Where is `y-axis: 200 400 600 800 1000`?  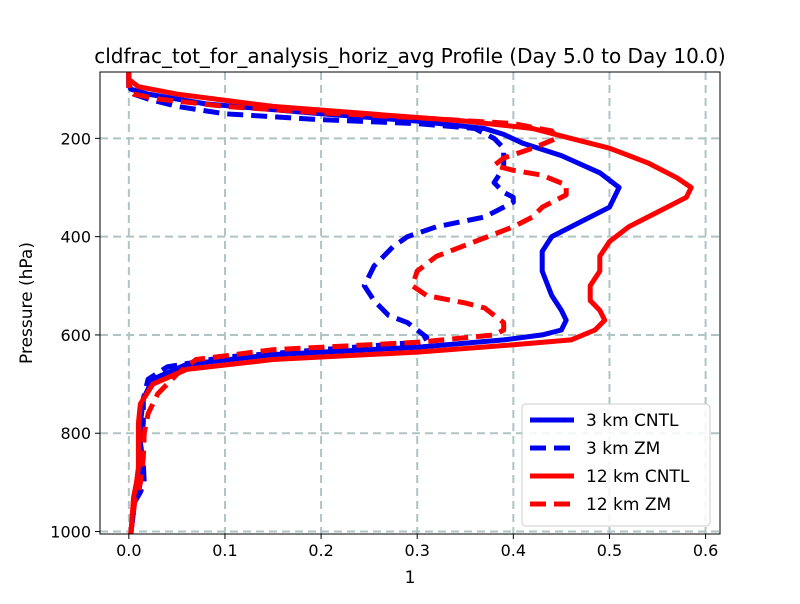 y-axis: 200 400 600 800 1000 is located at coordinates (75, 335).